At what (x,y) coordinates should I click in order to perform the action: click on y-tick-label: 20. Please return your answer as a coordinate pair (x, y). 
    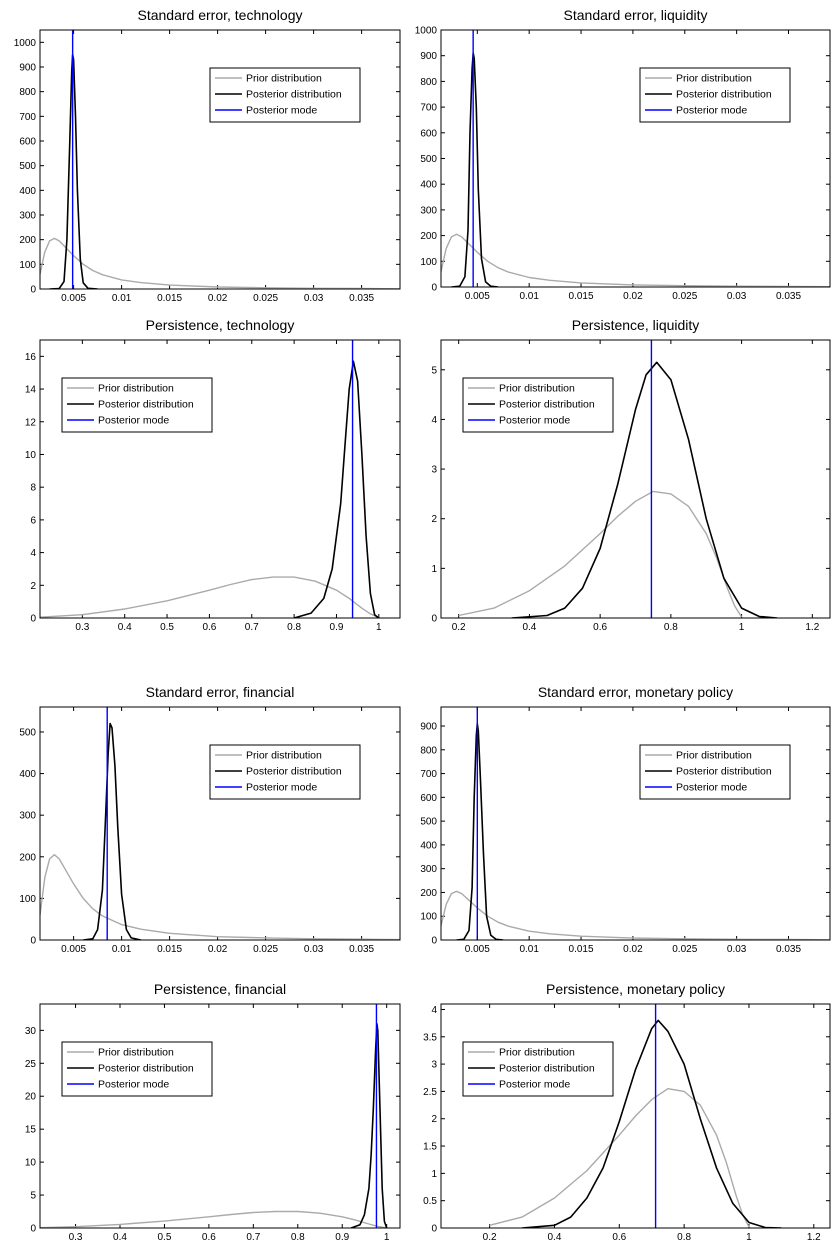
    Looking at the image, I should click on (31, 1097).